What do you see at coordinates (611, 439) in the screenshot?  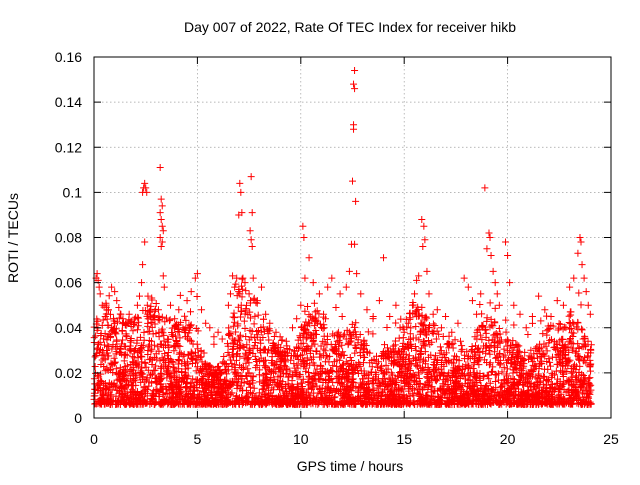 I see `x-tick-label: 25` at bounding box center [611, 439].